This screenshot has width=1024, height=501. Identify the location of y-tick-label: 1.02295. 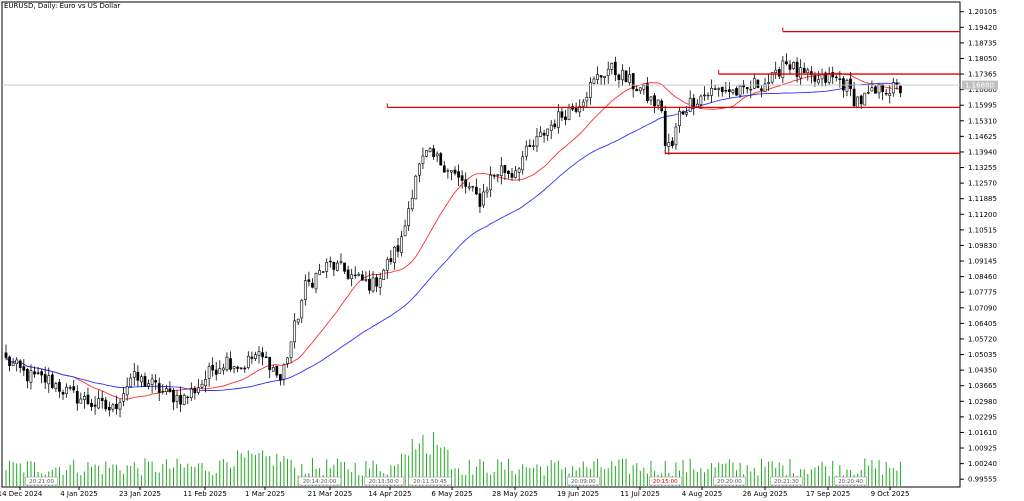
(982, 417).